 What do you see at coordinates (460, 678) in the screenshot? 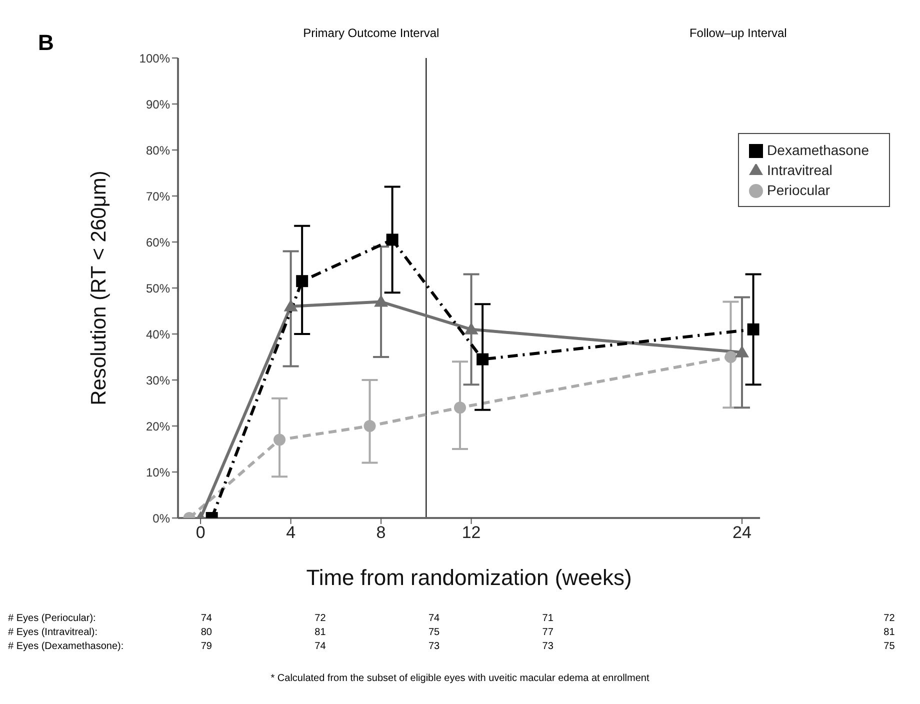
I see `text: * Calculated from the subset of eligible eyes with uveitic macular edema at enrollment` at bounding box center [460, 678].